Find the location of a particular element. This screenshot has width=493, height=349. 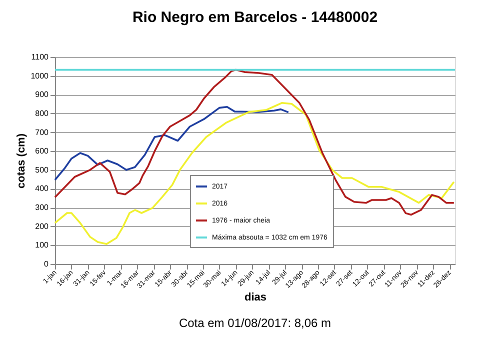

y-tick-label: 1000 is located at coordinates (40, 75).